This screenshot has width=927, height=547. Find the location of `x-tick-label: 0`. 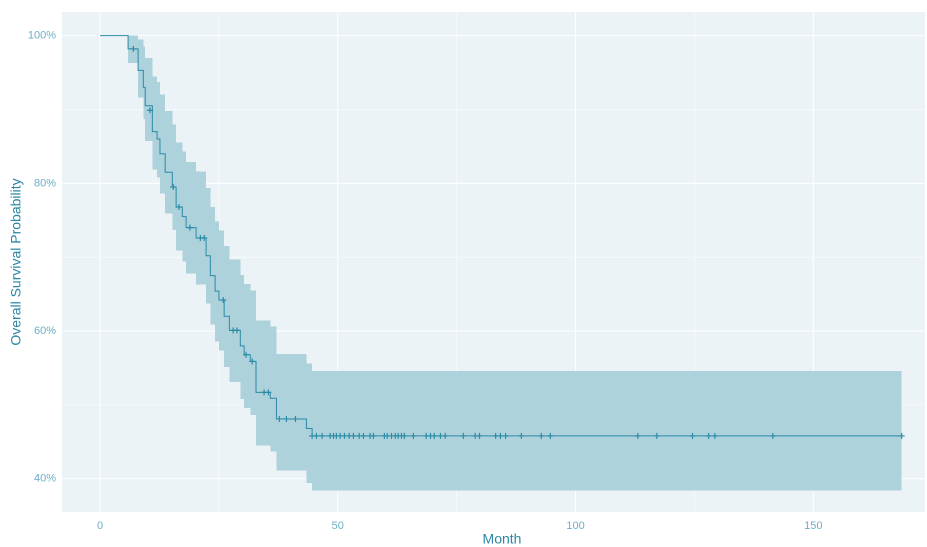

x-tick-label: 0 is located at coordinates (100, 526).